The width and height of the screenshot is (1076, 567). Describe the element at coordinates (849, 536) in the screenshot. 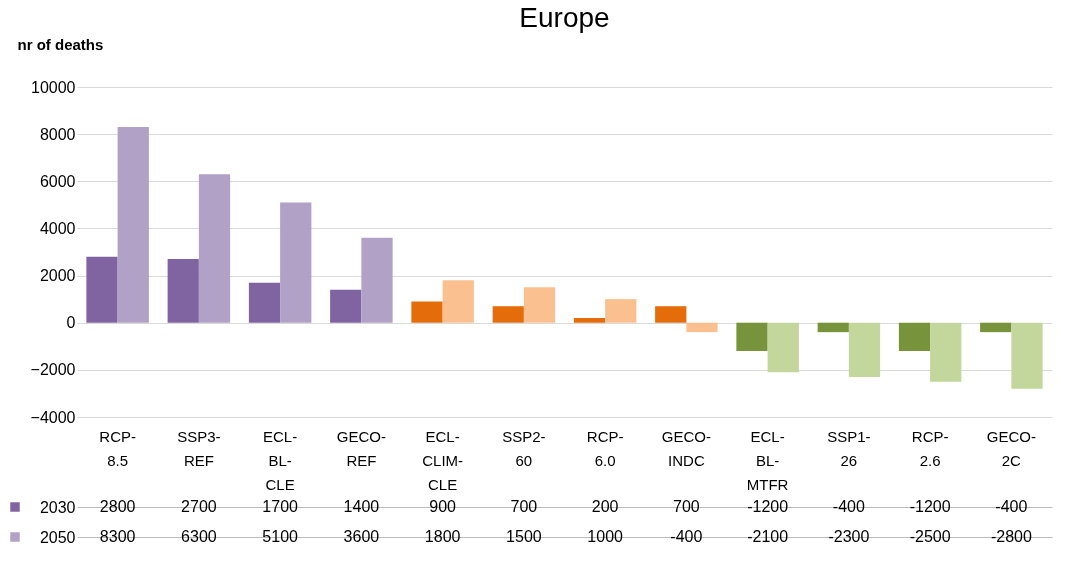

I see `data-label: -2300` at that location.